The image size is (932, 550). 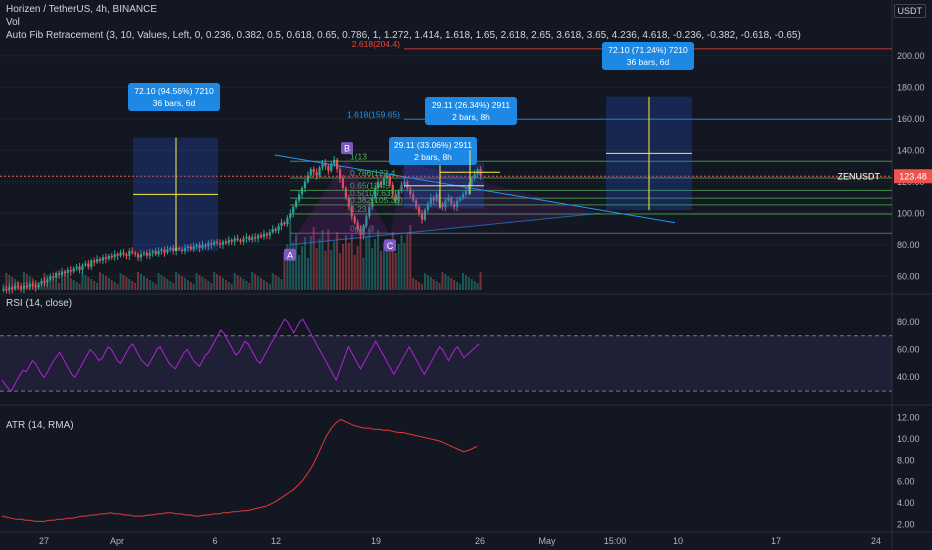 What do you see at coordinates (480, 541) in the screenshot?
I see `time-tick-label: 26` at bounding box center [480, 541].